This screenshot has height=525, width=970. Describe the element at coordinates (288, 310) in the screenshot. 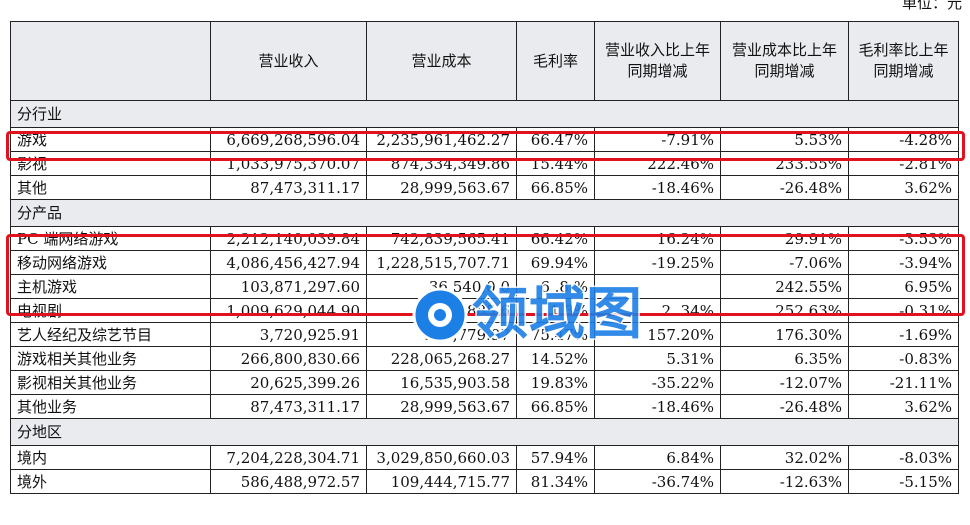

I see `cell-revenue: 1,009,629,044.90` at that location.